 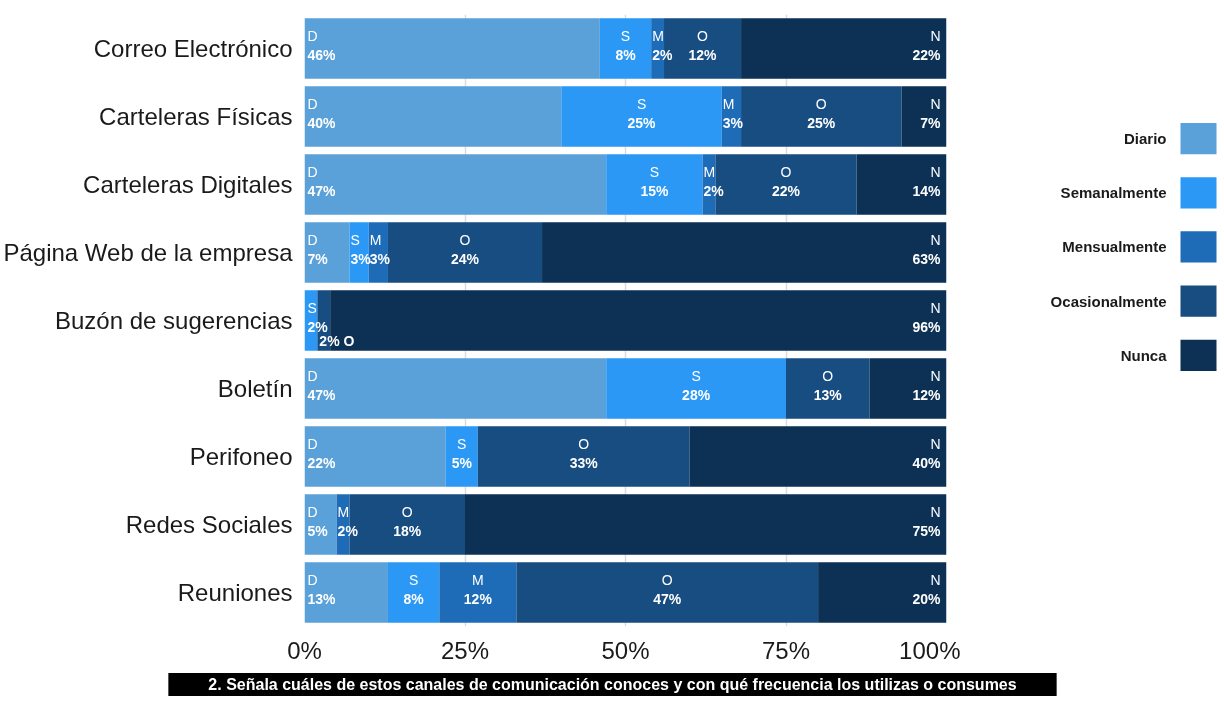 I want to click on y-tick-label: Redes Sociales, so click(x=209, y=524).